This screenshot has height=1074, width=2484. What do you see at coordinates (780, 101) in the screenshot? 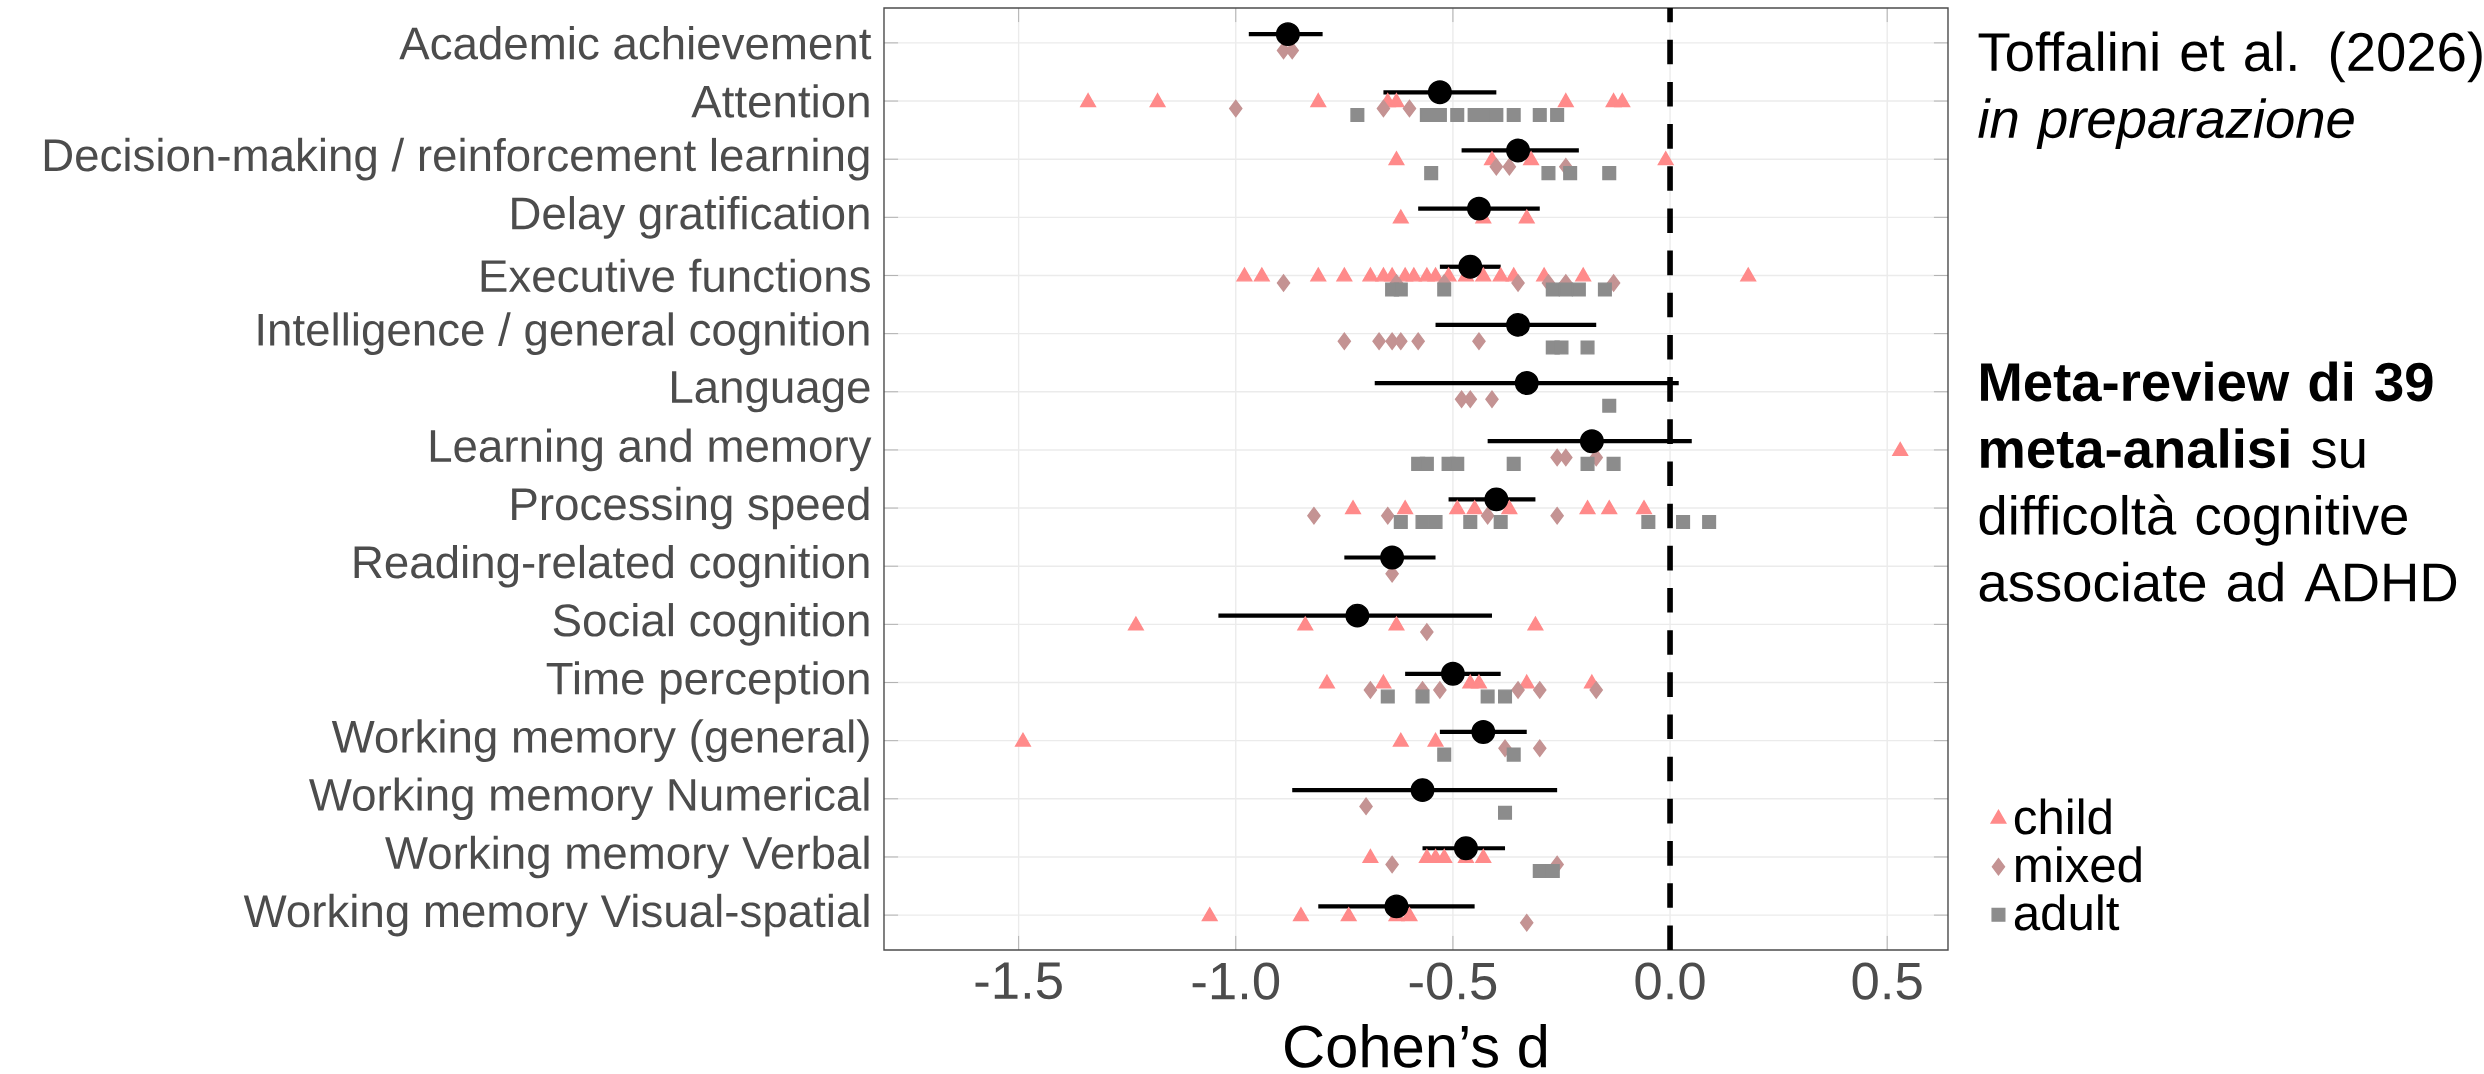
I see `y-tick-label: Attention` at bounding box center [780, 101].